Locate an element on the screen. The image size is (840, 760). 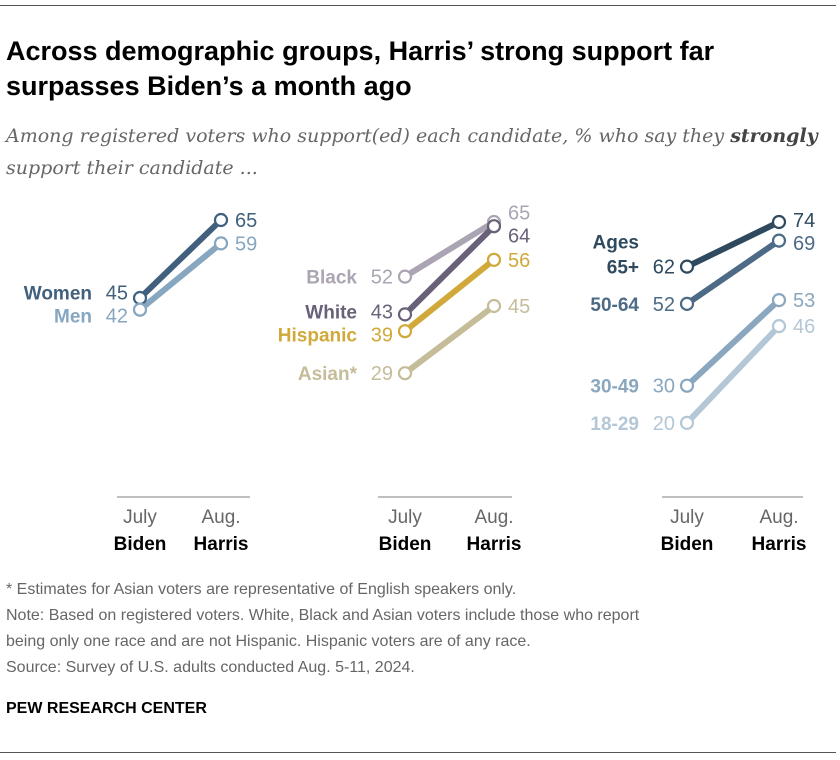
series-label: 18-29 is located at coordinates (614, 424).